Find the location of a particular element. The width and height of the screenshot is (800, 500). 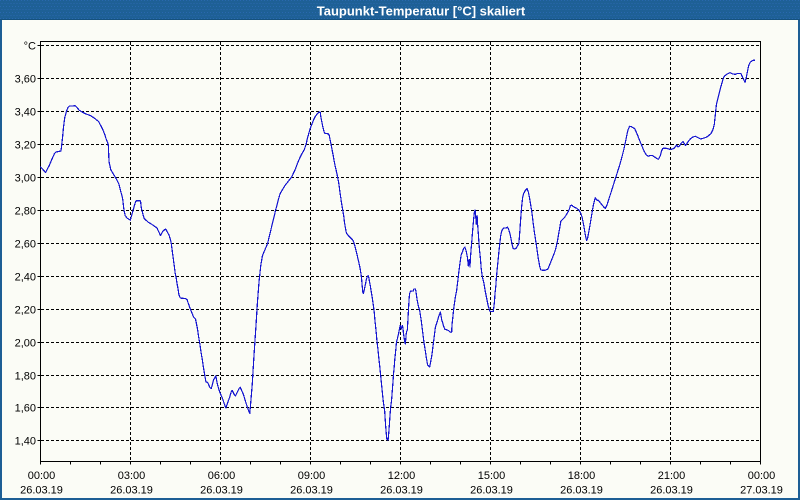

svg-text: 2,60 is located at coordinates (25, 245).